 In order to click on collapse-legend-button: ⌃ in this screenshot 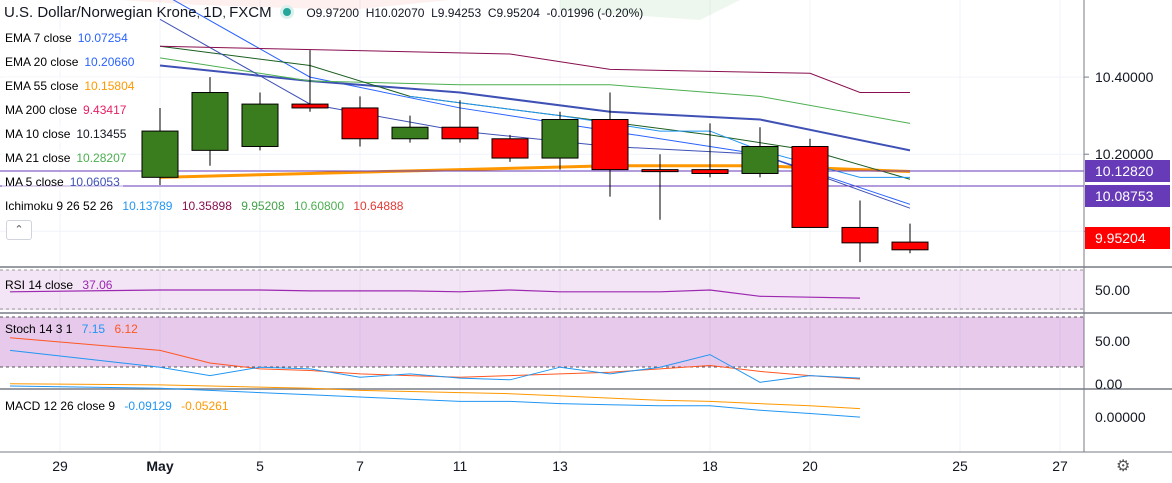, I will do `click(19, 230)`.